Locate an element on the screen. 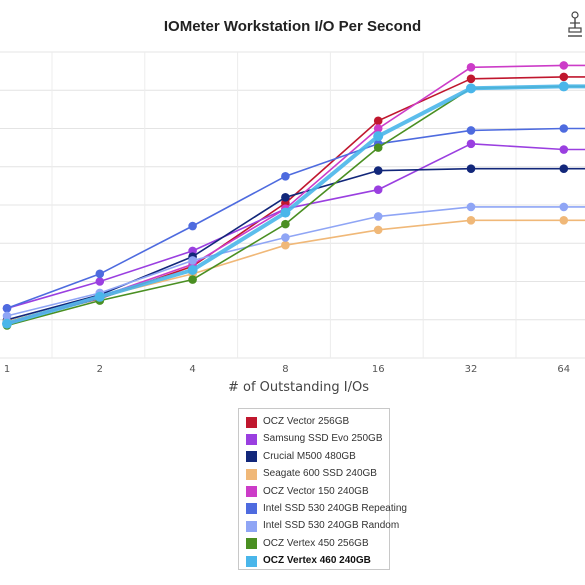  legend-item: OCZ Vector 150 240GB is located at coordinates (314, 491).